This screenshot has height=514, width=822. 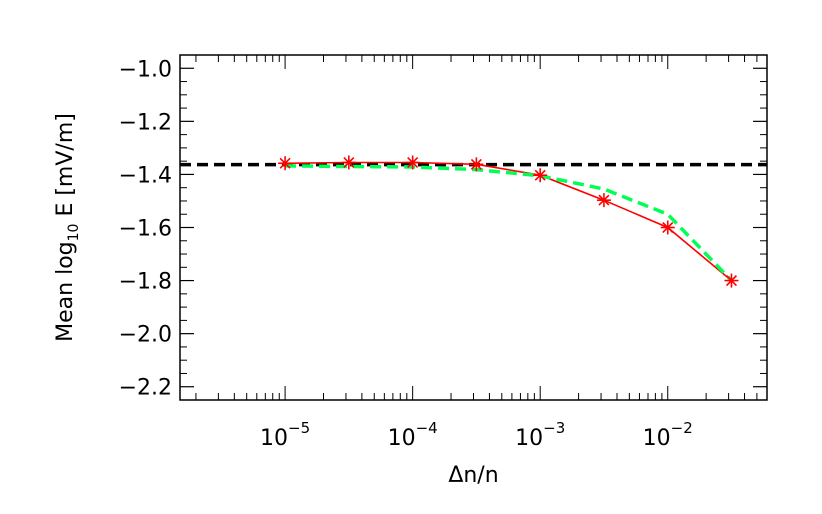 I want to click on x-tick-label-exponent: −2, so click(x=682, y=428).